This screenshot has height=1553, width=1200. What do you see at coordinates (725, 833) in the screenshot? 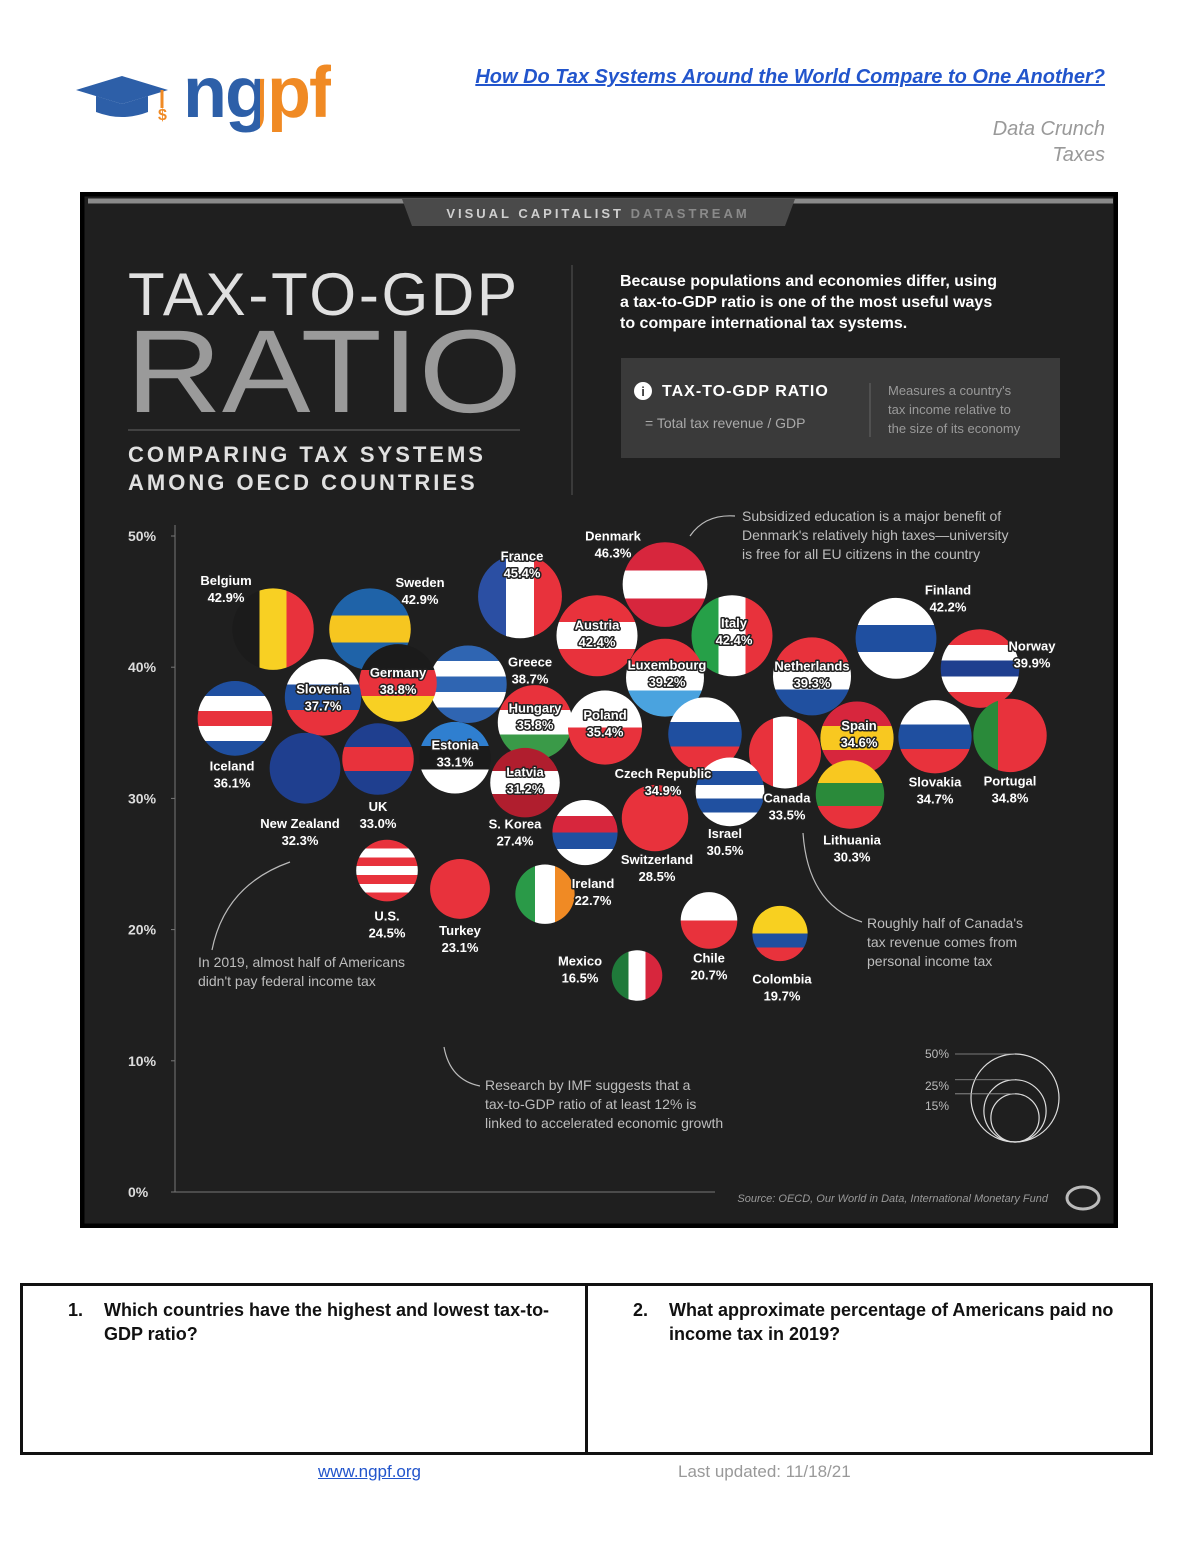
I see `country-label: Israel` at bounding box center [725, 833].